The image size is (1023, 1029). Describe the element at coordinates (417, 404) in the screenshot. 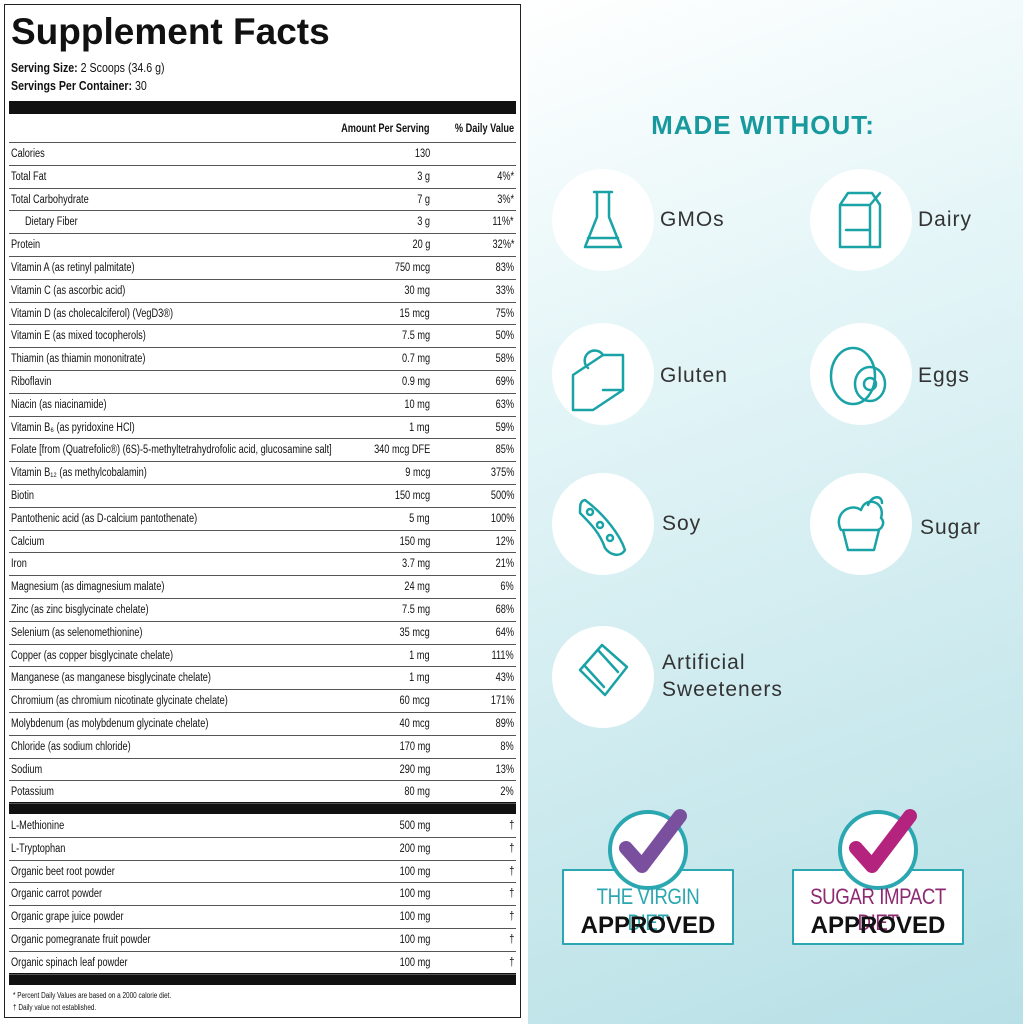

I see `amount: 10 mg` at that location.